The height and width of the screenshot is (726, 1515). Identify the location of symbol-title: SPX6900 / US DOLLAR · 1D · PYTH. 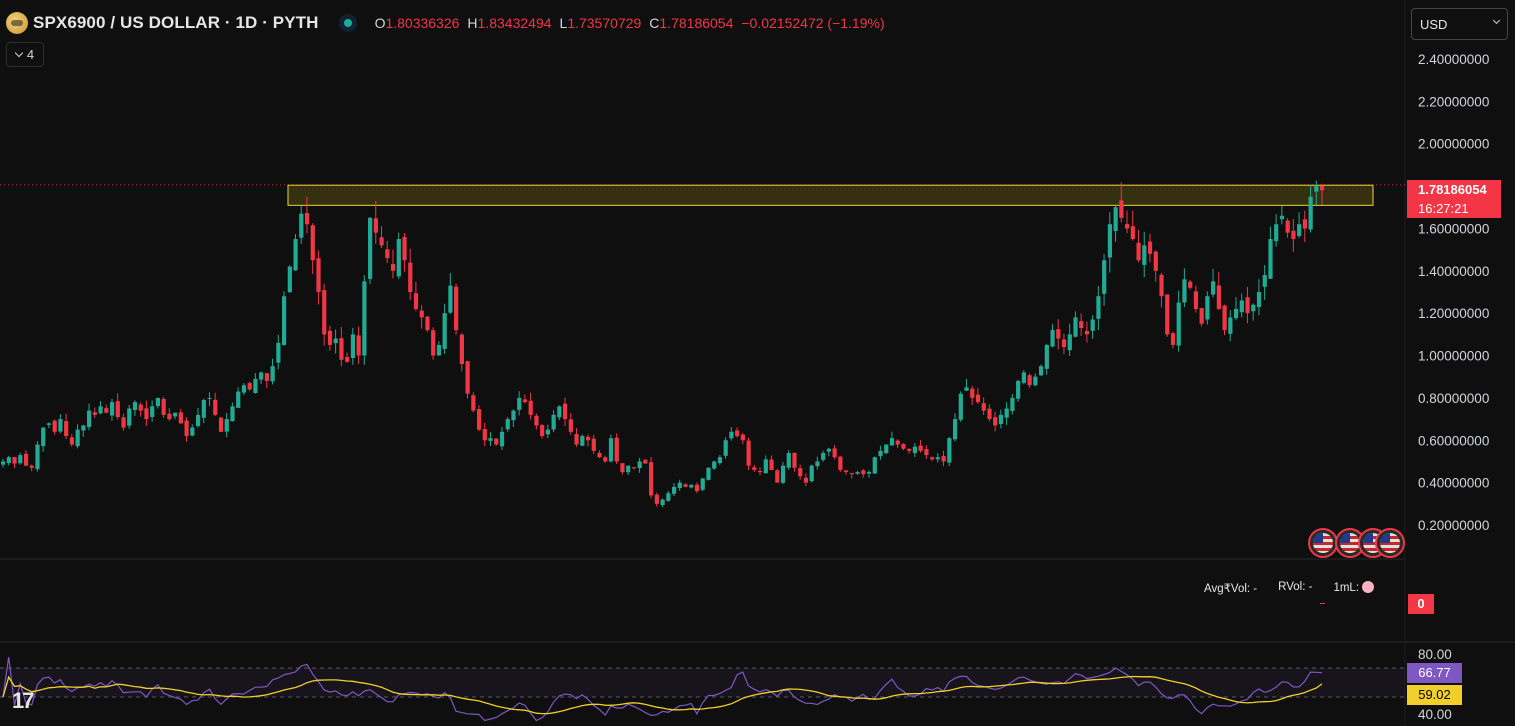
(176, 22).